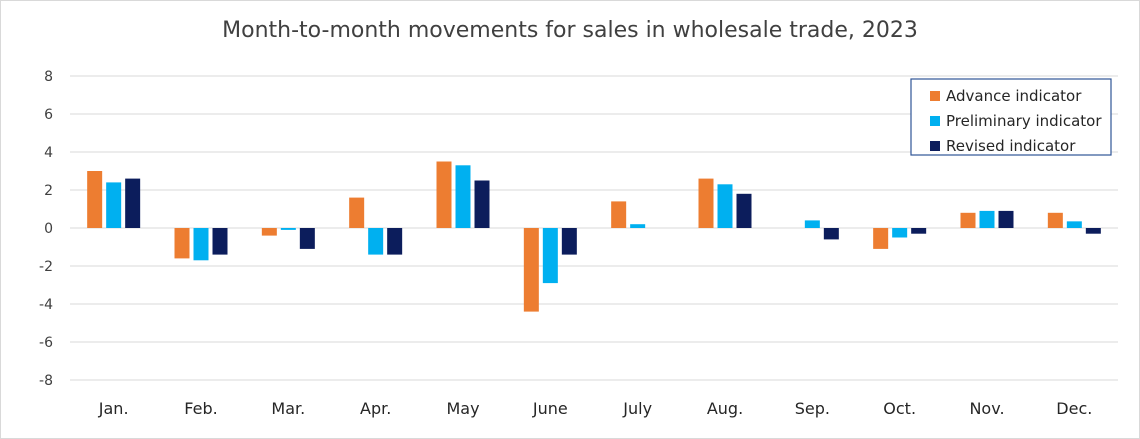  I want to click on x-tick-label: May, so click(462, 408).